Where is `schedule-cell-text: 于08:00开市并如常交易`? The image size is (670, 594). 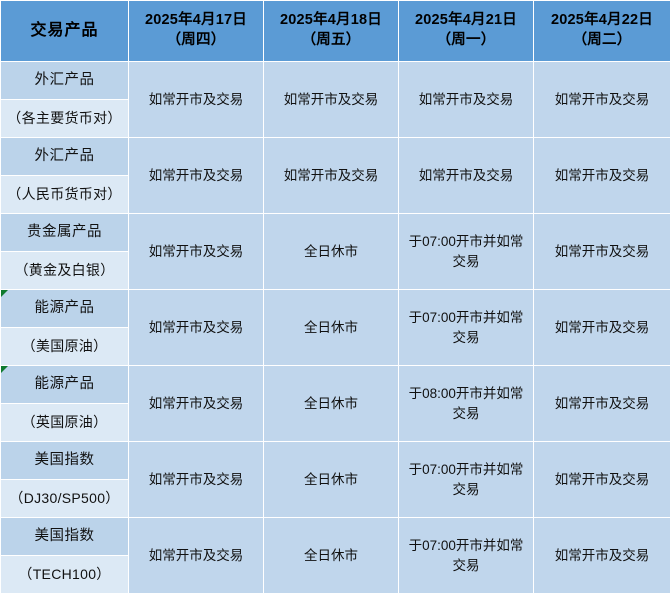 schedule-cell-text: 于08:00开市并如常交易 is located at coordinates (466, 403).